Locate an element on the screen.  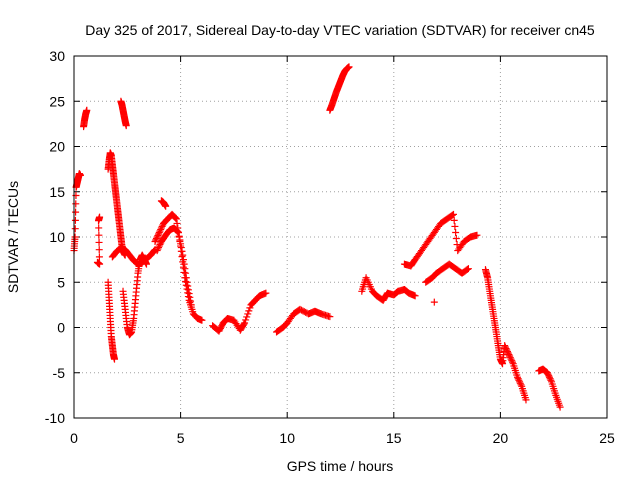
x-tick-label: 25 is located at coordinates (607, 438).